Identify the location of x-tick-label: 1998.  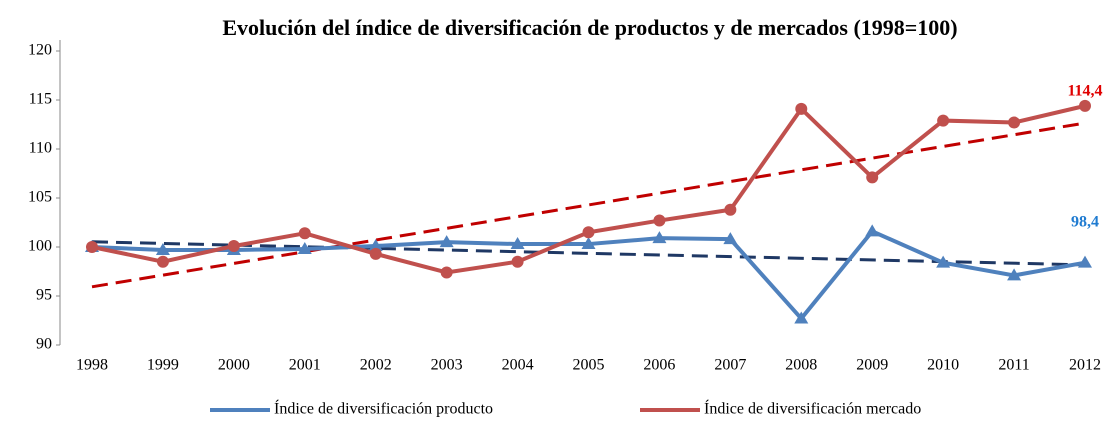
(92, 365).